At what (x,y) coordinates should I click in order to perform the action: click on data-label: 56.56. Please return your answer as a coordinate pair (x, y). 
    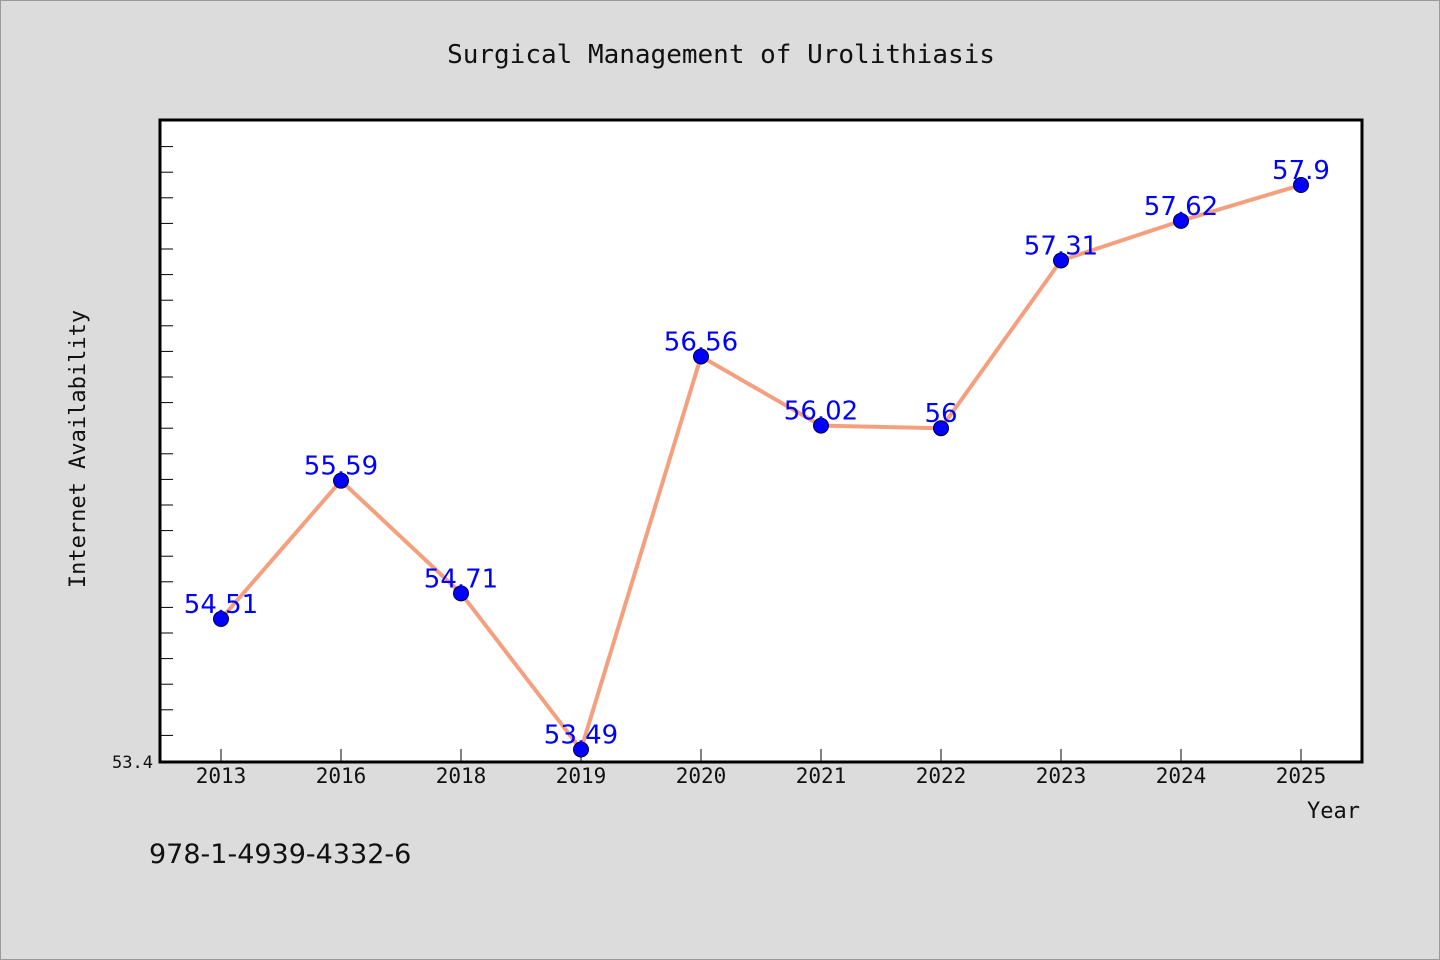
    Looking at the image, I should click on (701, 343).